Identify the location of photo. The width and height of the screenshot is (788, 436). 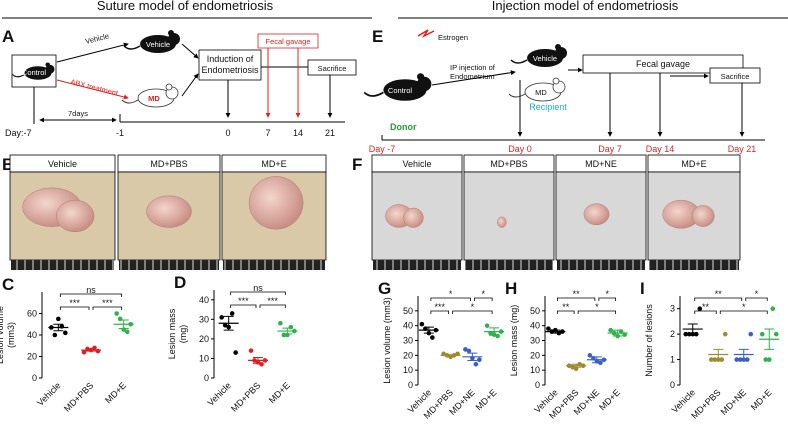
(509, 216).